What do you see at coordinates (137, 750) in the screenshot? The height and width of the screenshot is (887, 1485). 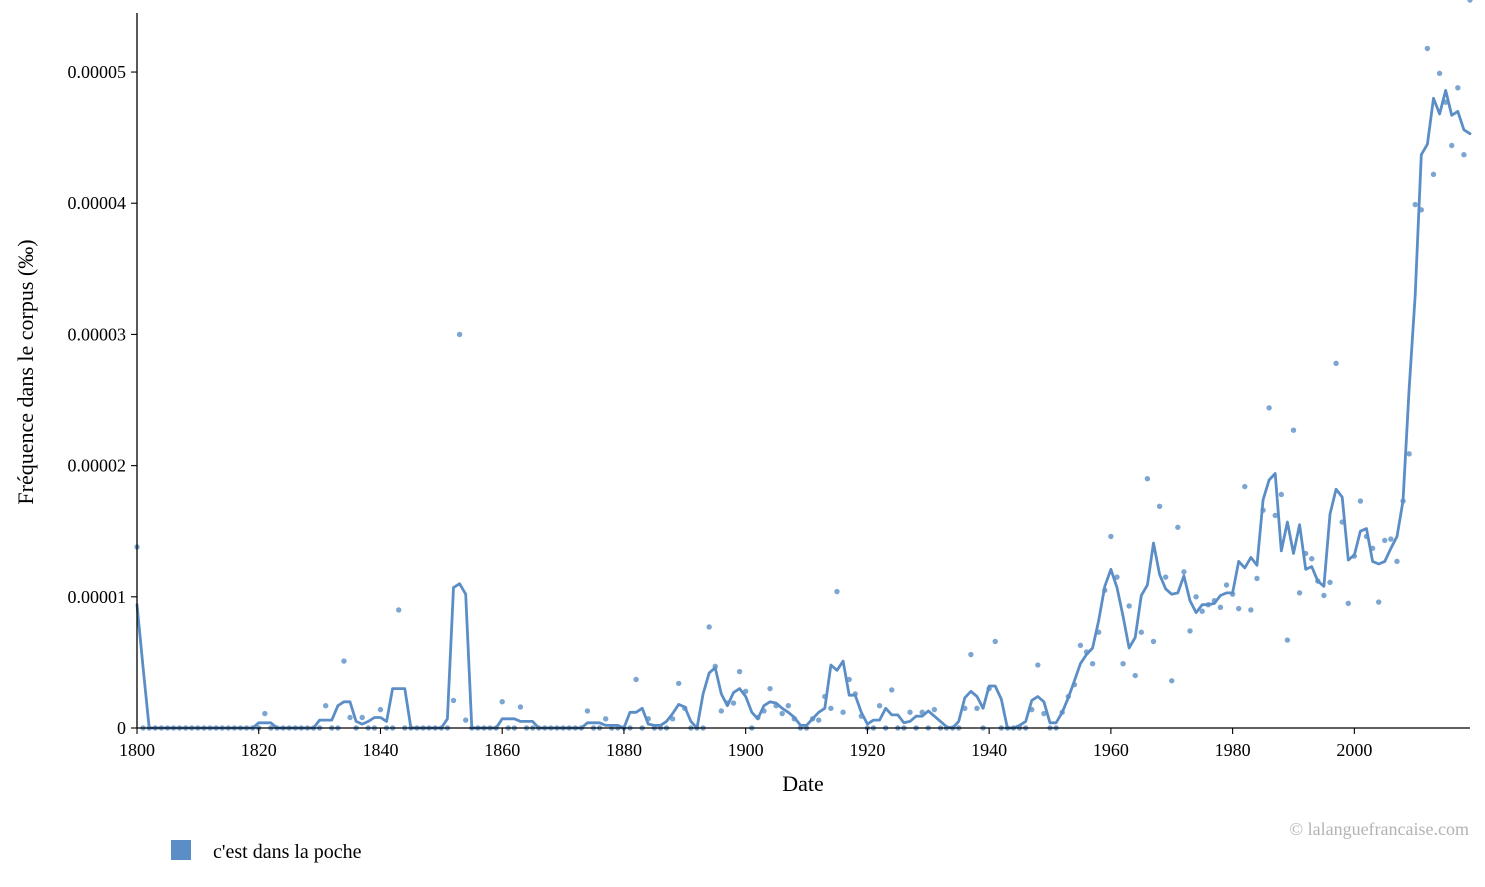 I see `x-tick-label: 1800` at bounding box center [137, 750].